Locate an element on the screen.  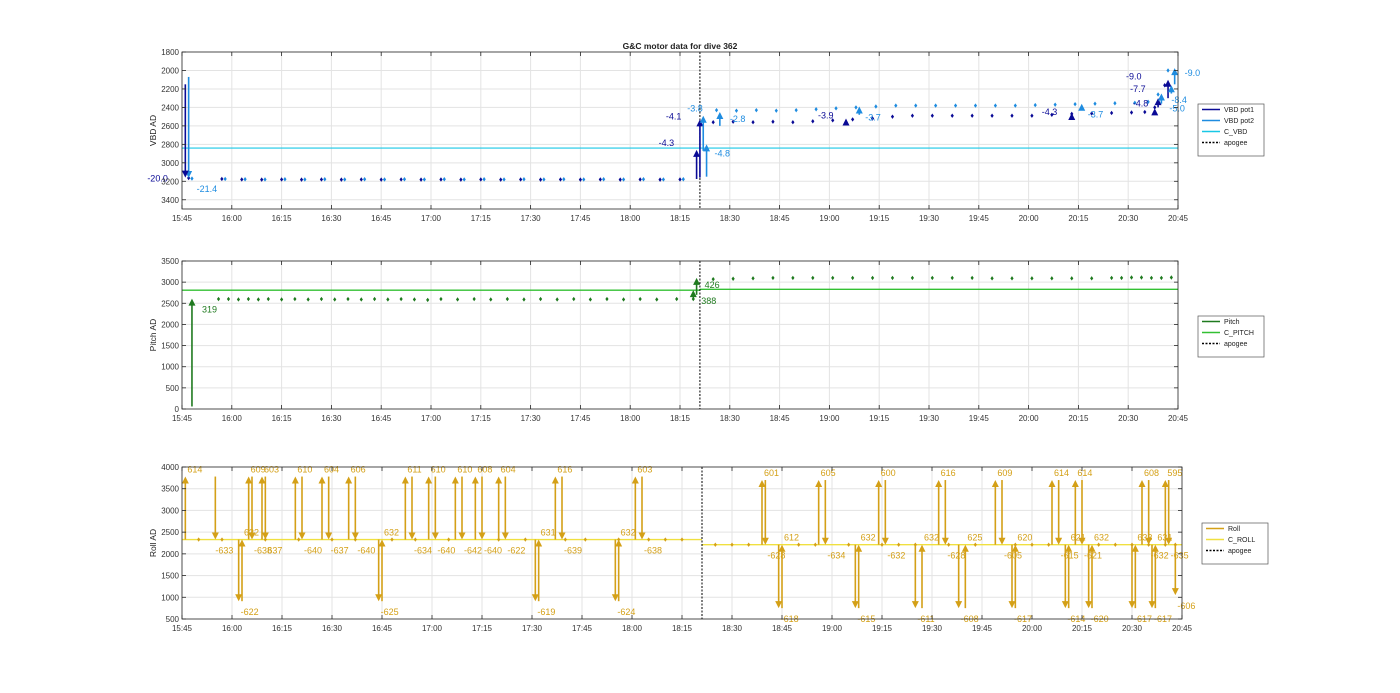
arrow-label: -632 is located at coordinates (1160, 556).